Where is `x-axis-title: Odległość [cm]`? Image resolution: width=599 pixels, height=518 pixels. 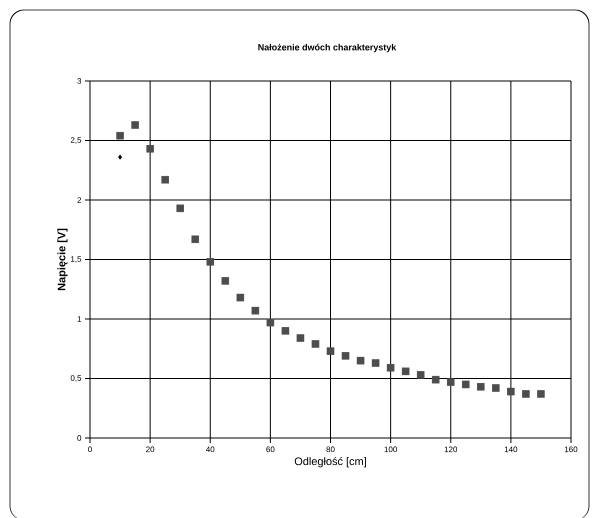
x-axis-title: Odległość [cm] is located at coordinates (330, 462).